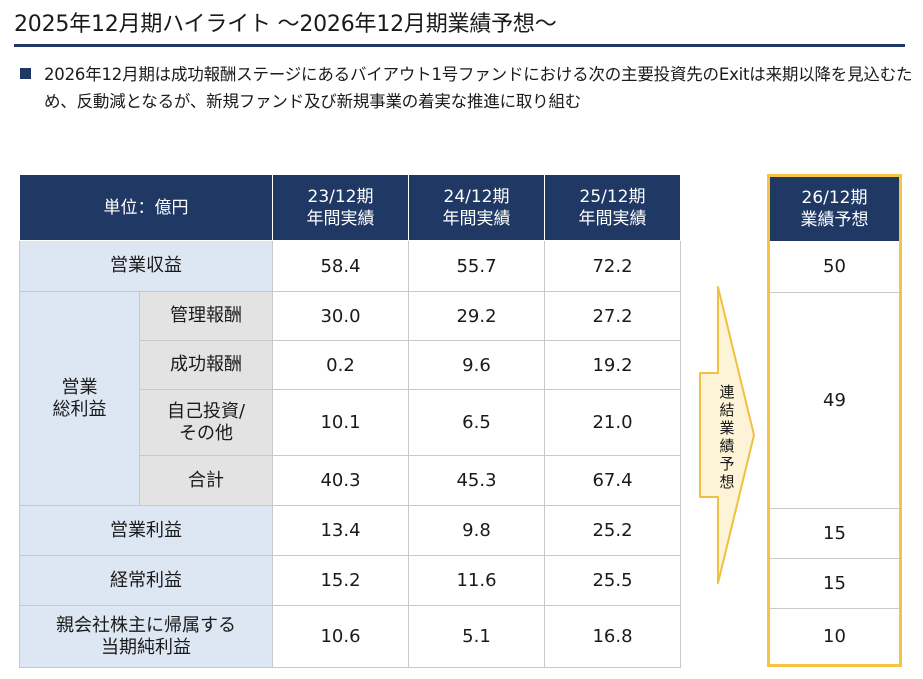 This screenshot has height=679, width=923. I want to click on table-row-net-income: 親会社株主に帰属する 当期純利益 10.6 5.1 16.8, so click(350, 636).